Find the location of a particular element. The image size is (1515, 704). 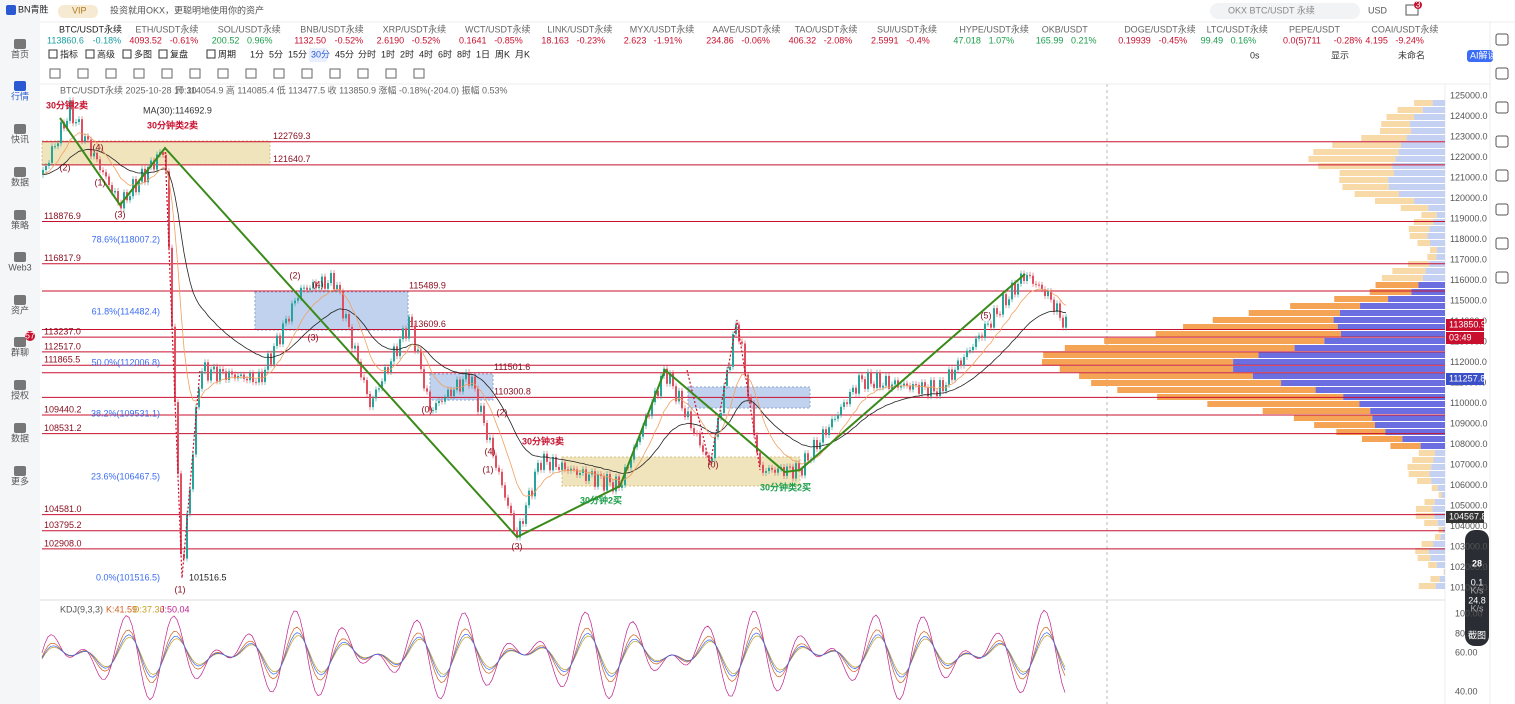

ticker-price: 234.86 is located at coordinates (720, 40).